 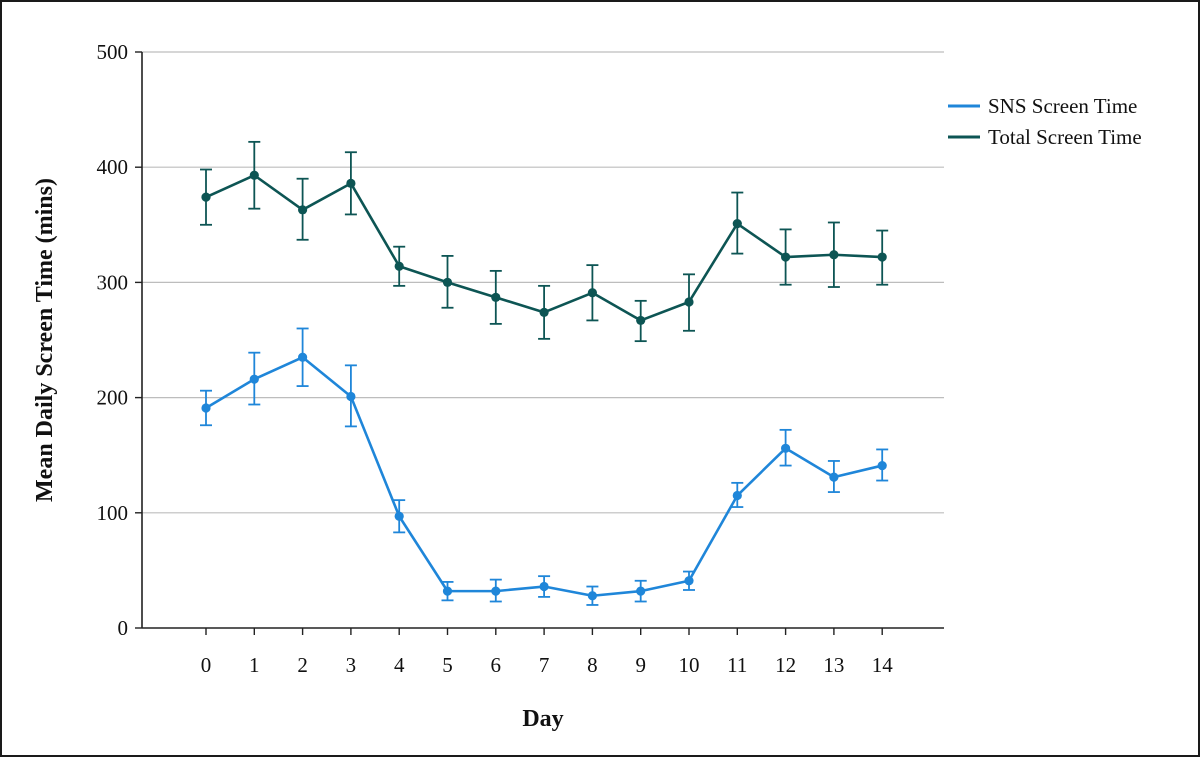 I want to click on x-tick-label: 5, so click(x=447, y=665).